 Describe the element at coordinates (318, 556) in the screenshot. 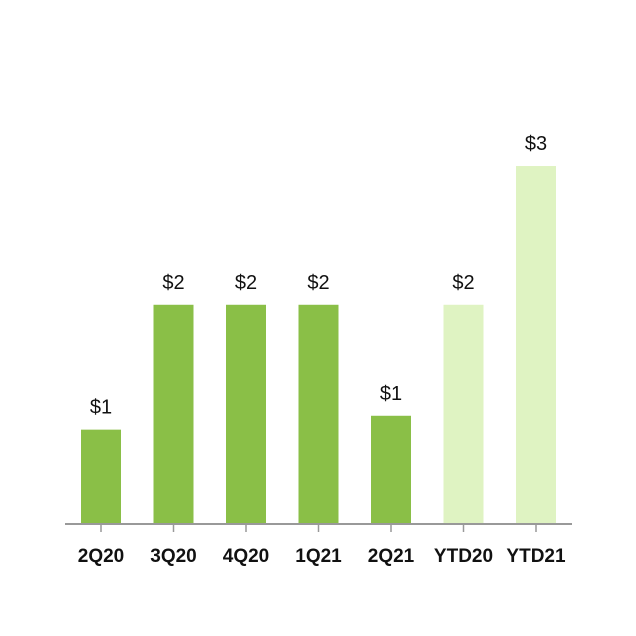

I see `x-tick-label-1q21: 1Q21` at that location.